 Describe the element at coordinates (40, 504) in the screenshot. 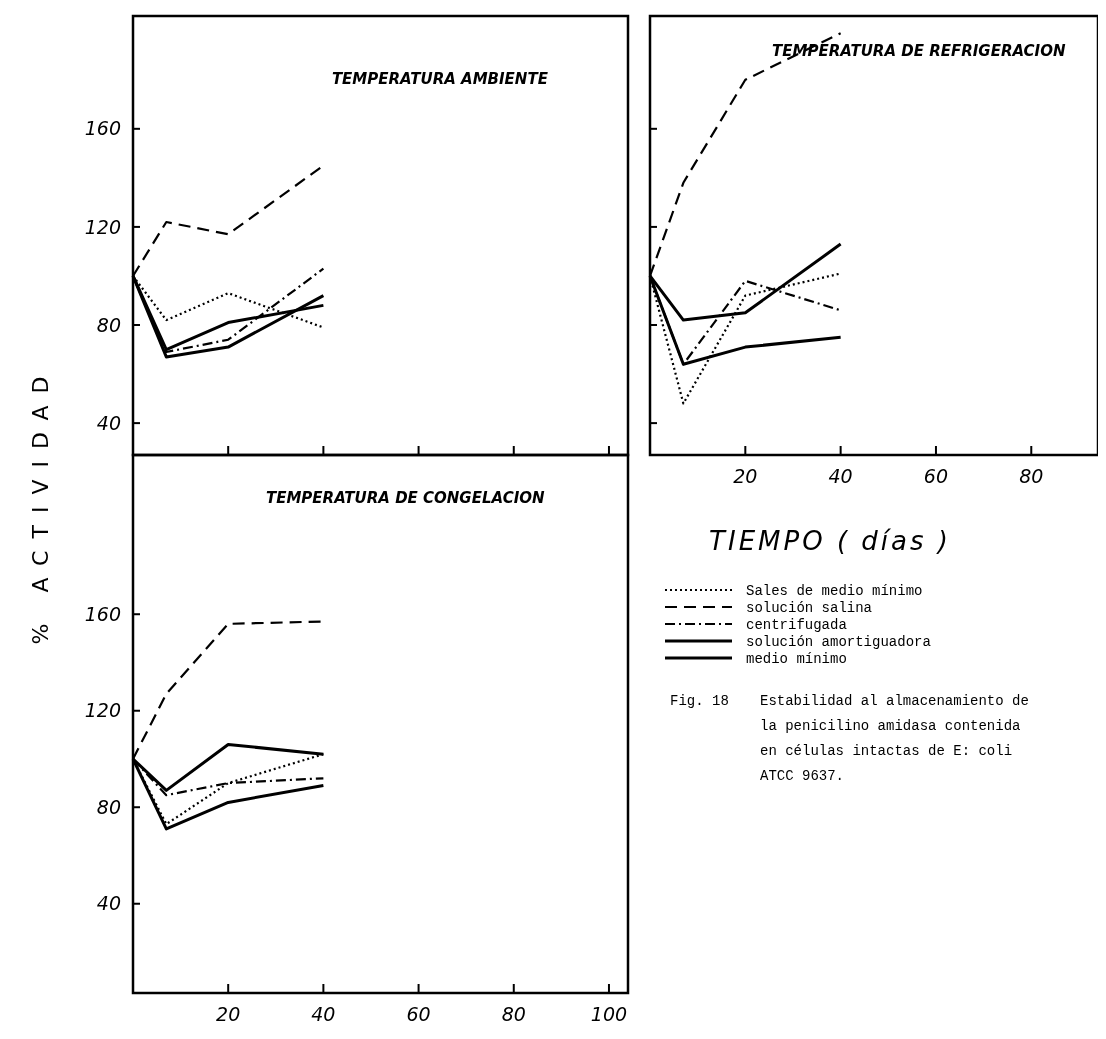

I see `y-axis-title: % ACTIVIDAD` at that location.